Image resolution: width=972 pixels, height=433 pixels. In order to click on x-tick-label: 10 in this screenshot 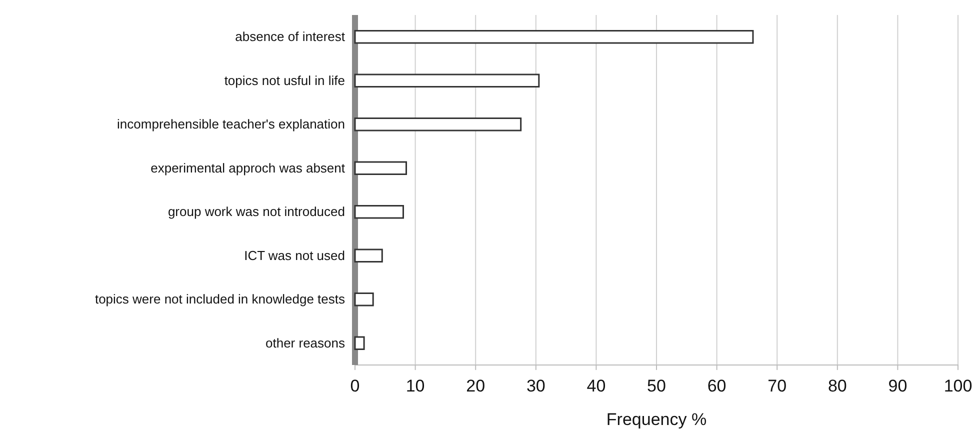, I will do `click(415, 386)`.